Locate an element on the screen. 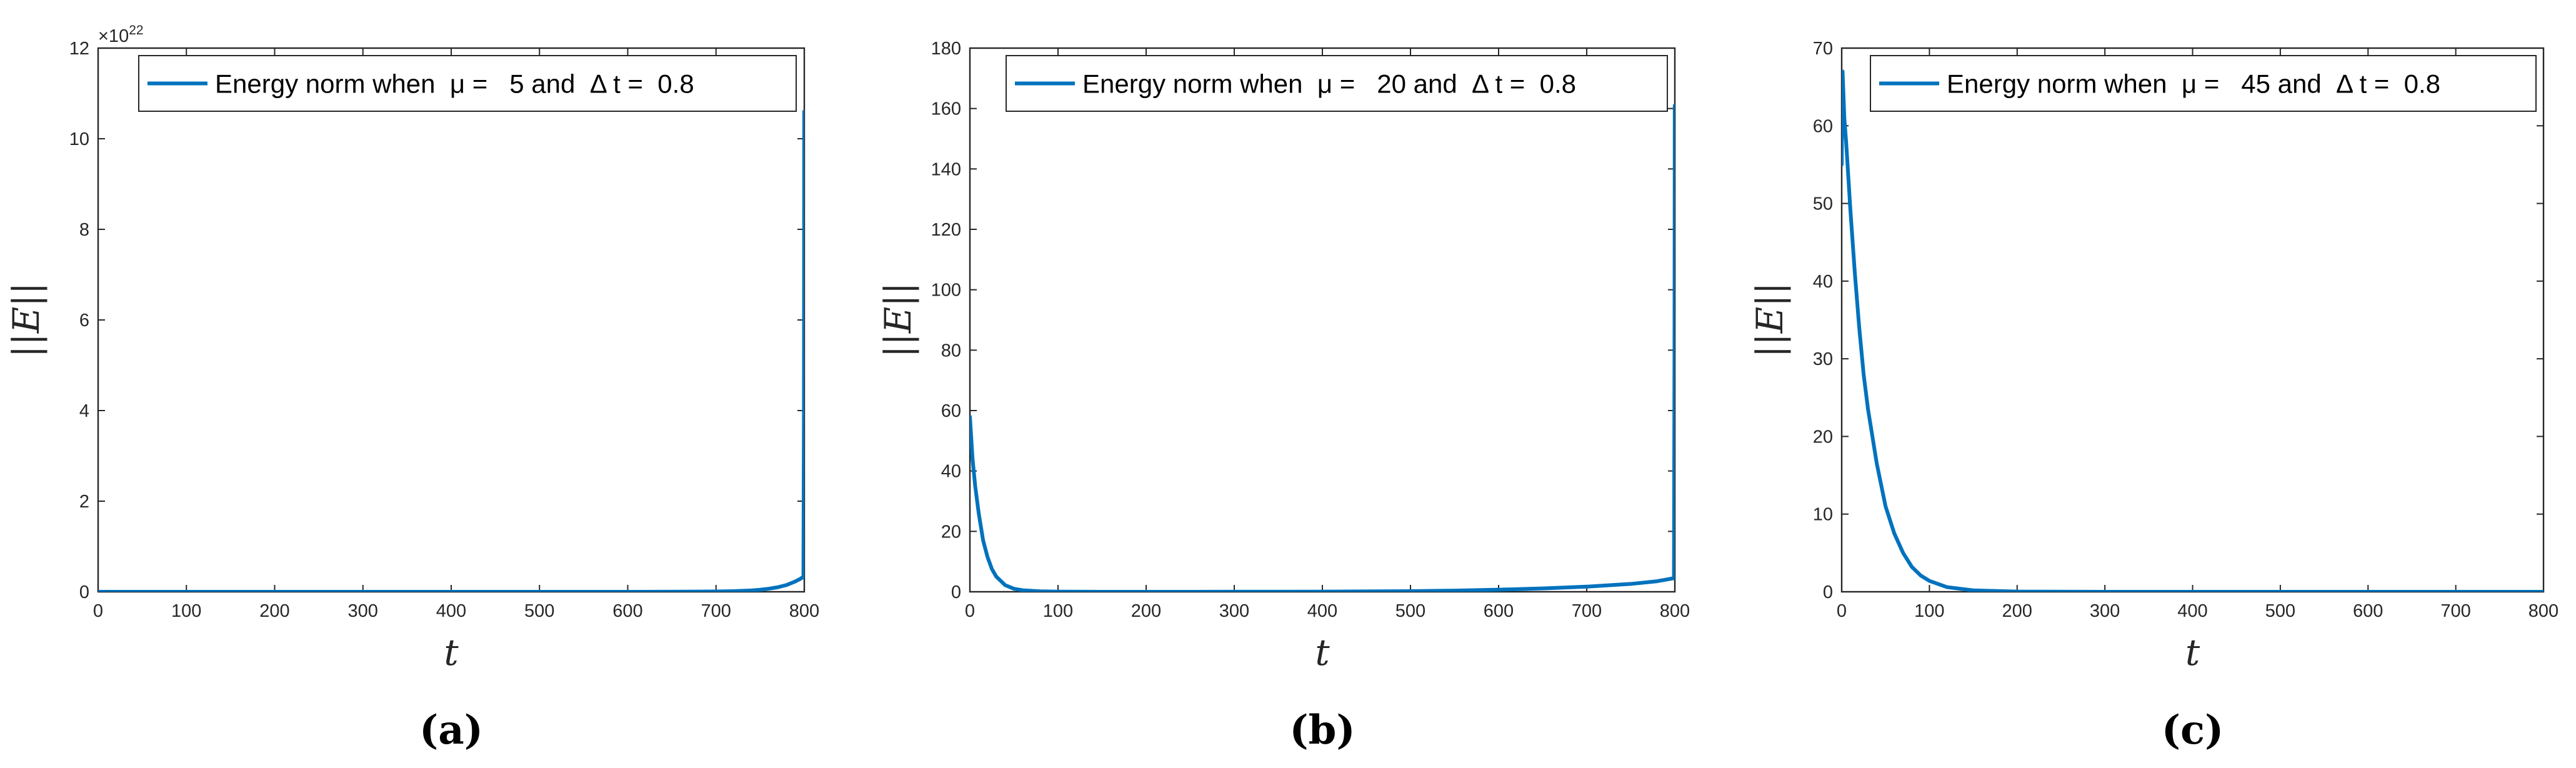 The width and height of the screenshot is (2576, 768). legend-label: Energy norm when μ = 45 and Δ t = 0.8 is located at coordinates (2193, 84).